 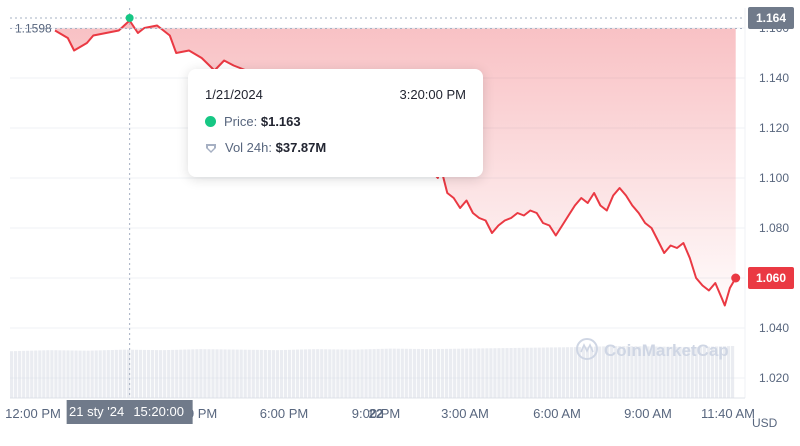 What do you see at coordinates (648, 413) in the screenshot?
I see `x-tick-label: 9:00 AM` at bounding box center [648, 413].